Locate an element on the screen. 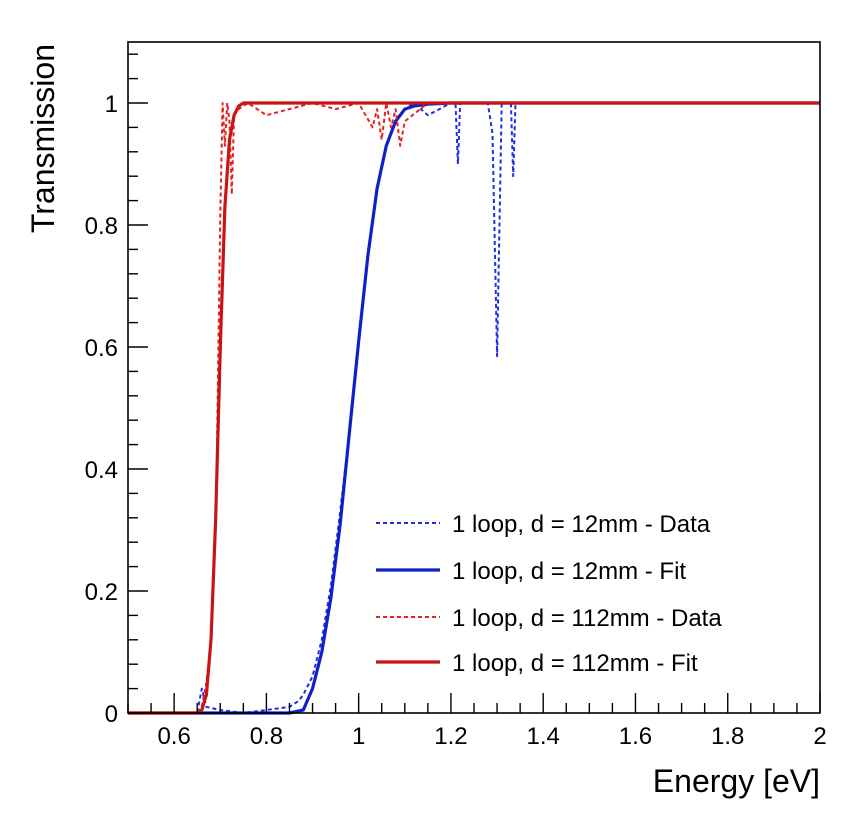  x-tick-label: 0.8 is located at coordinates (266, 736).